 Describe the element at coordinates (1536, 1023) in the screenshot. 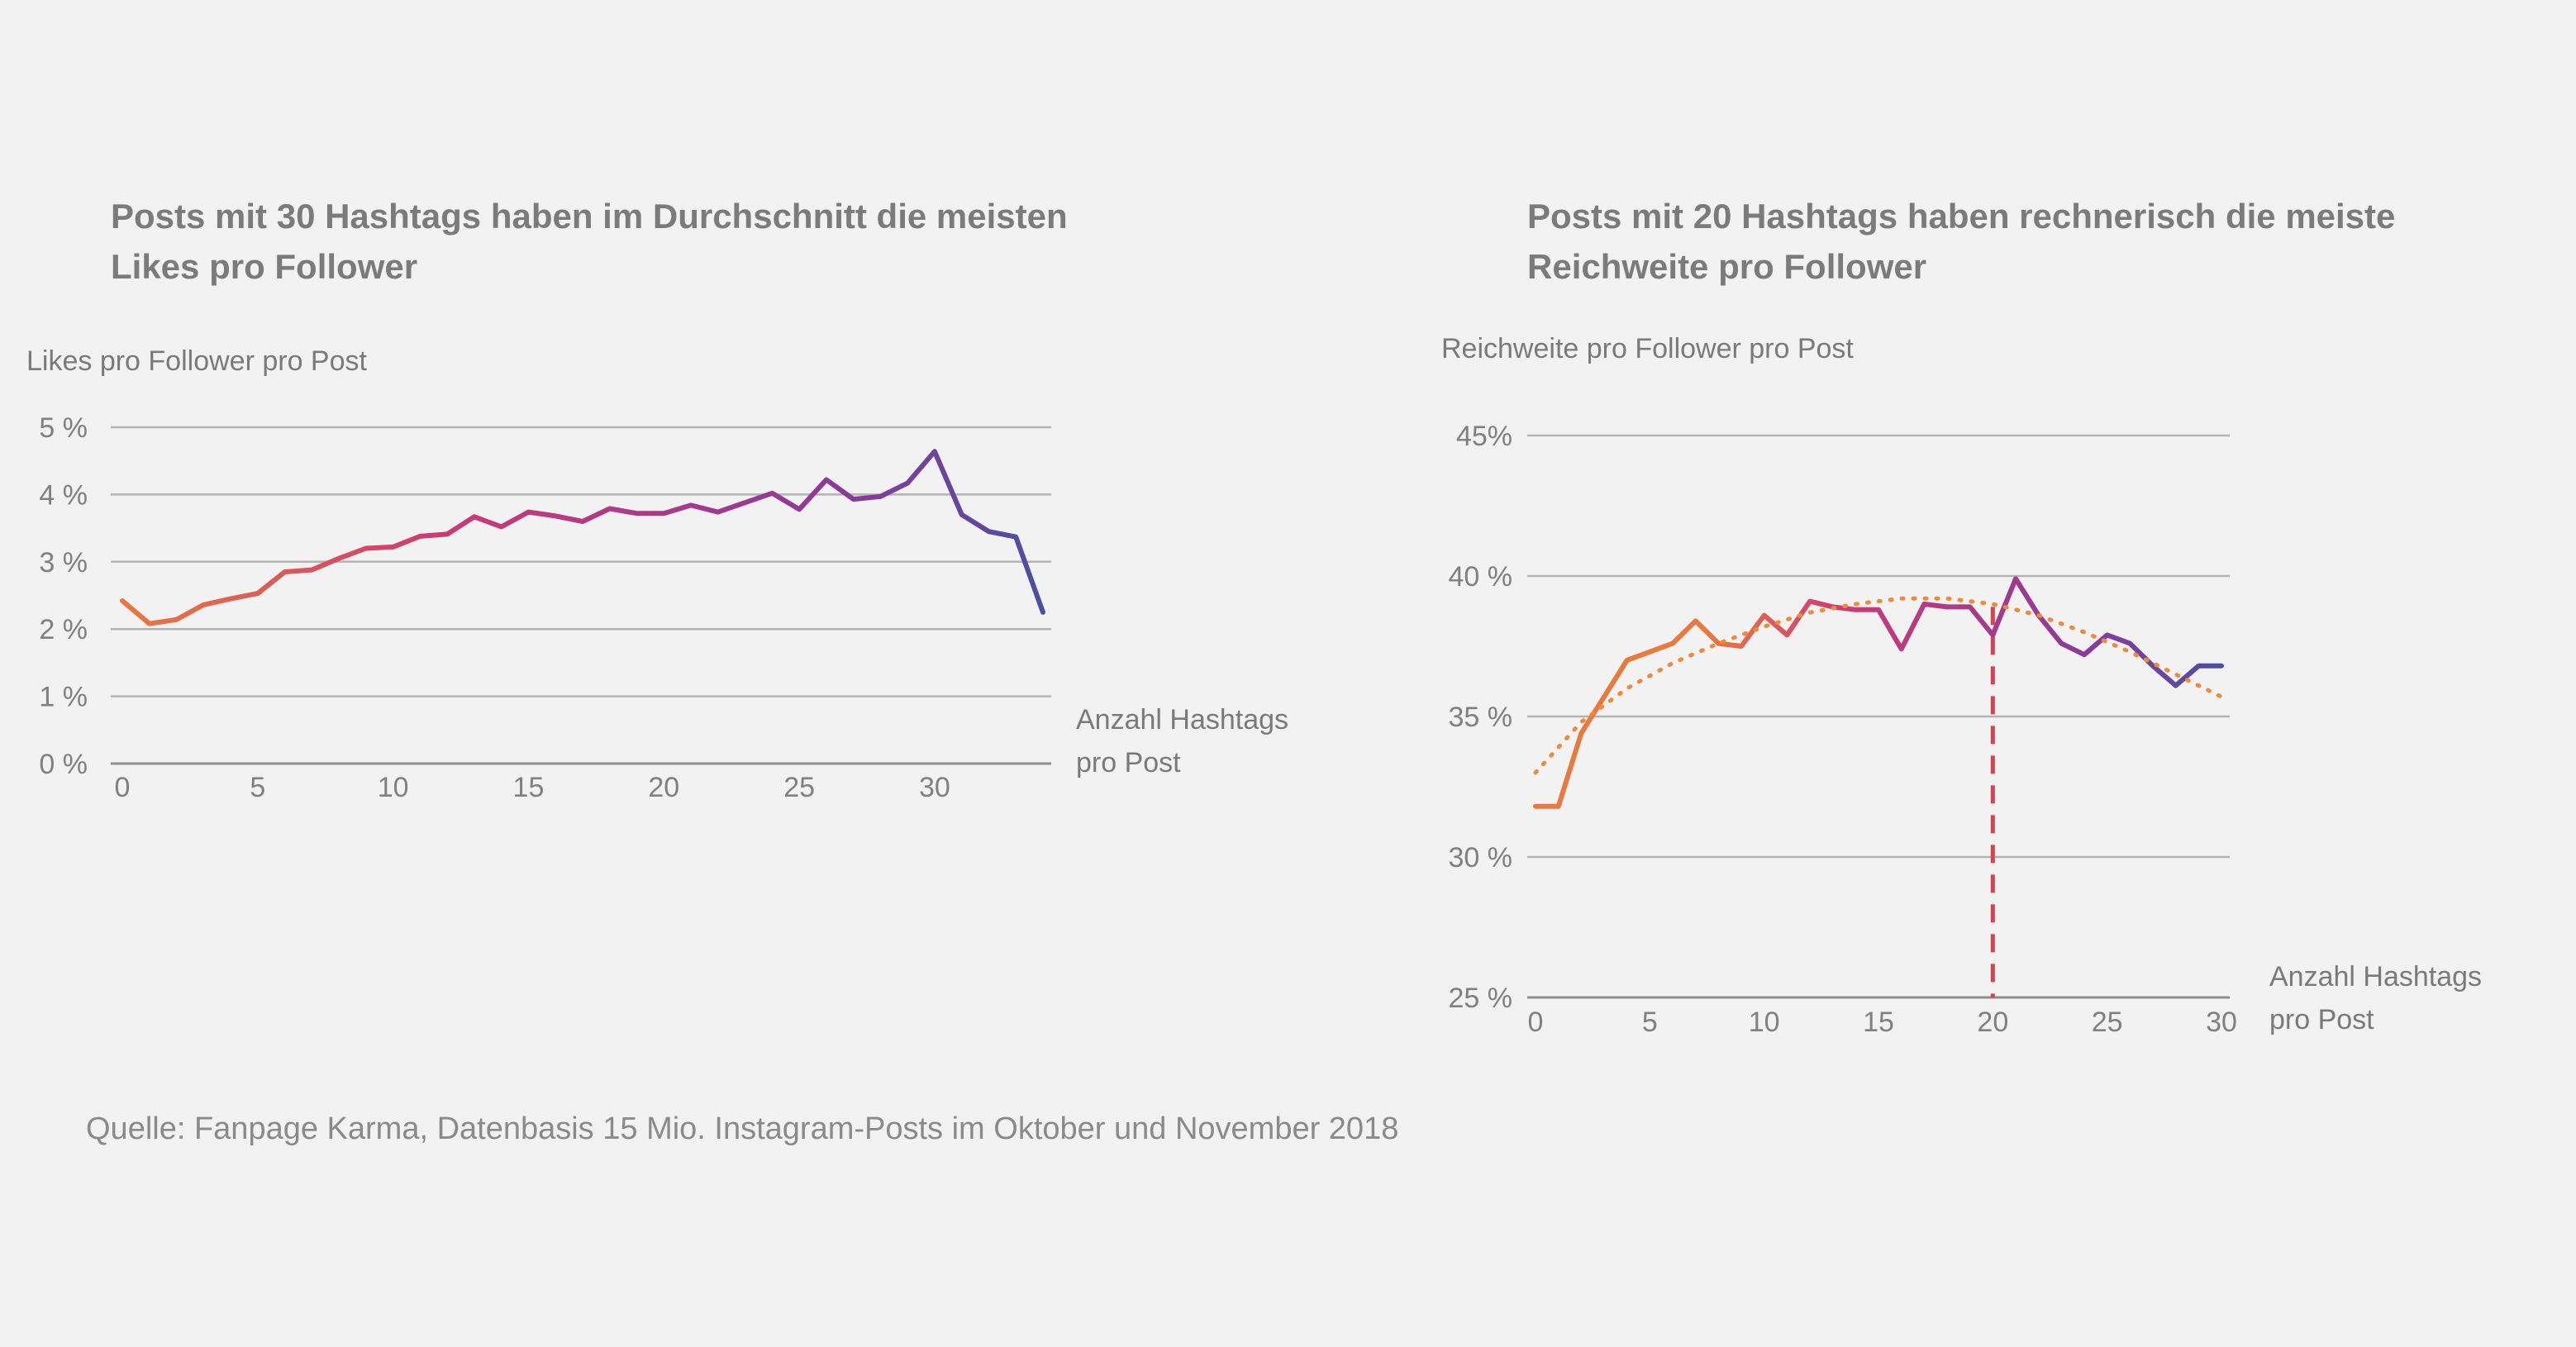

I see `chart2-x-tick-label: 0` at that location.